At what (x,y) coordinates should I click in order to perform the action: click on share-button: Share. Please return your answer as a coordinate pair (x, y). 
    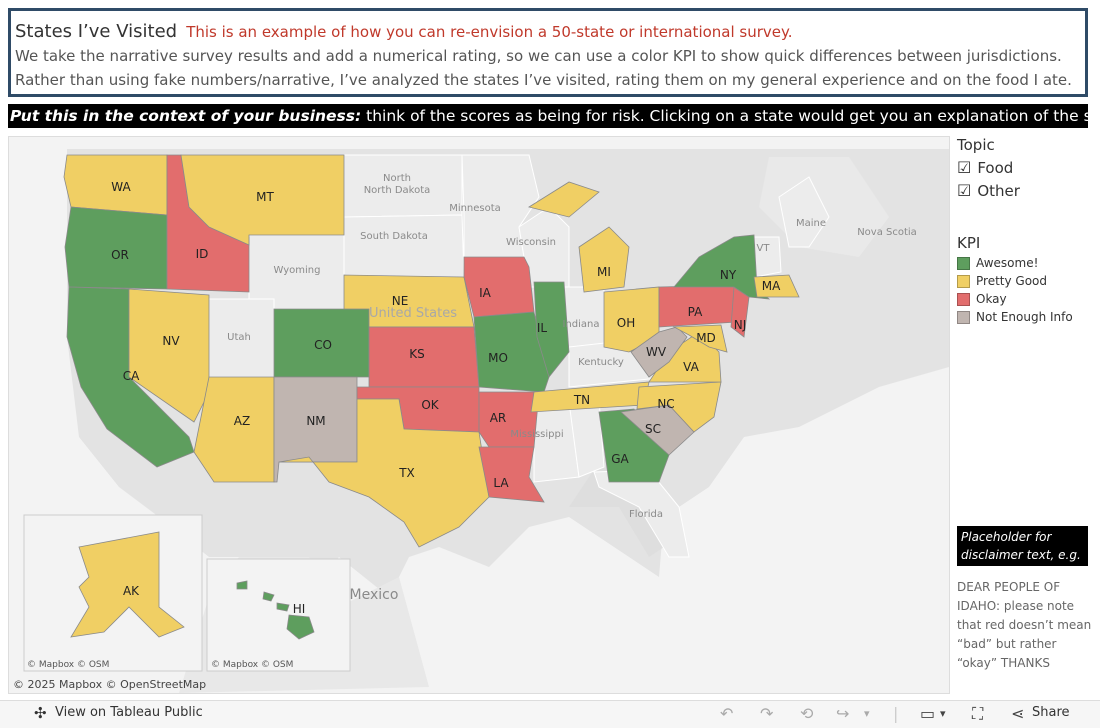
    Looking at the image, I should click on (1051, 712).